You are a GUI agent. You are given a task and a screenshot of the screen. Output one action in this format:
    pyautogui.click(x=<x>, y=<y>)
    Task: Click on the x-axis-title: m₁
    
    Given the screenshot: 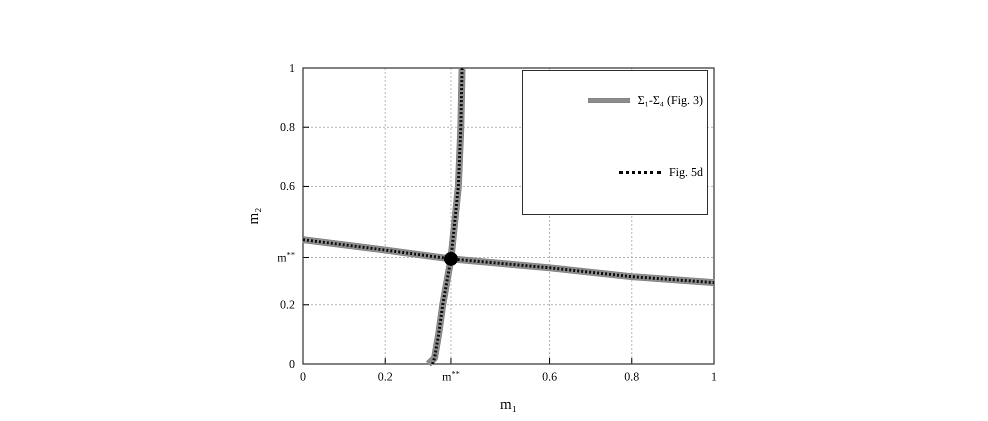 What is the action you would take?
    pyautogui.click(x=508, y=405)
    